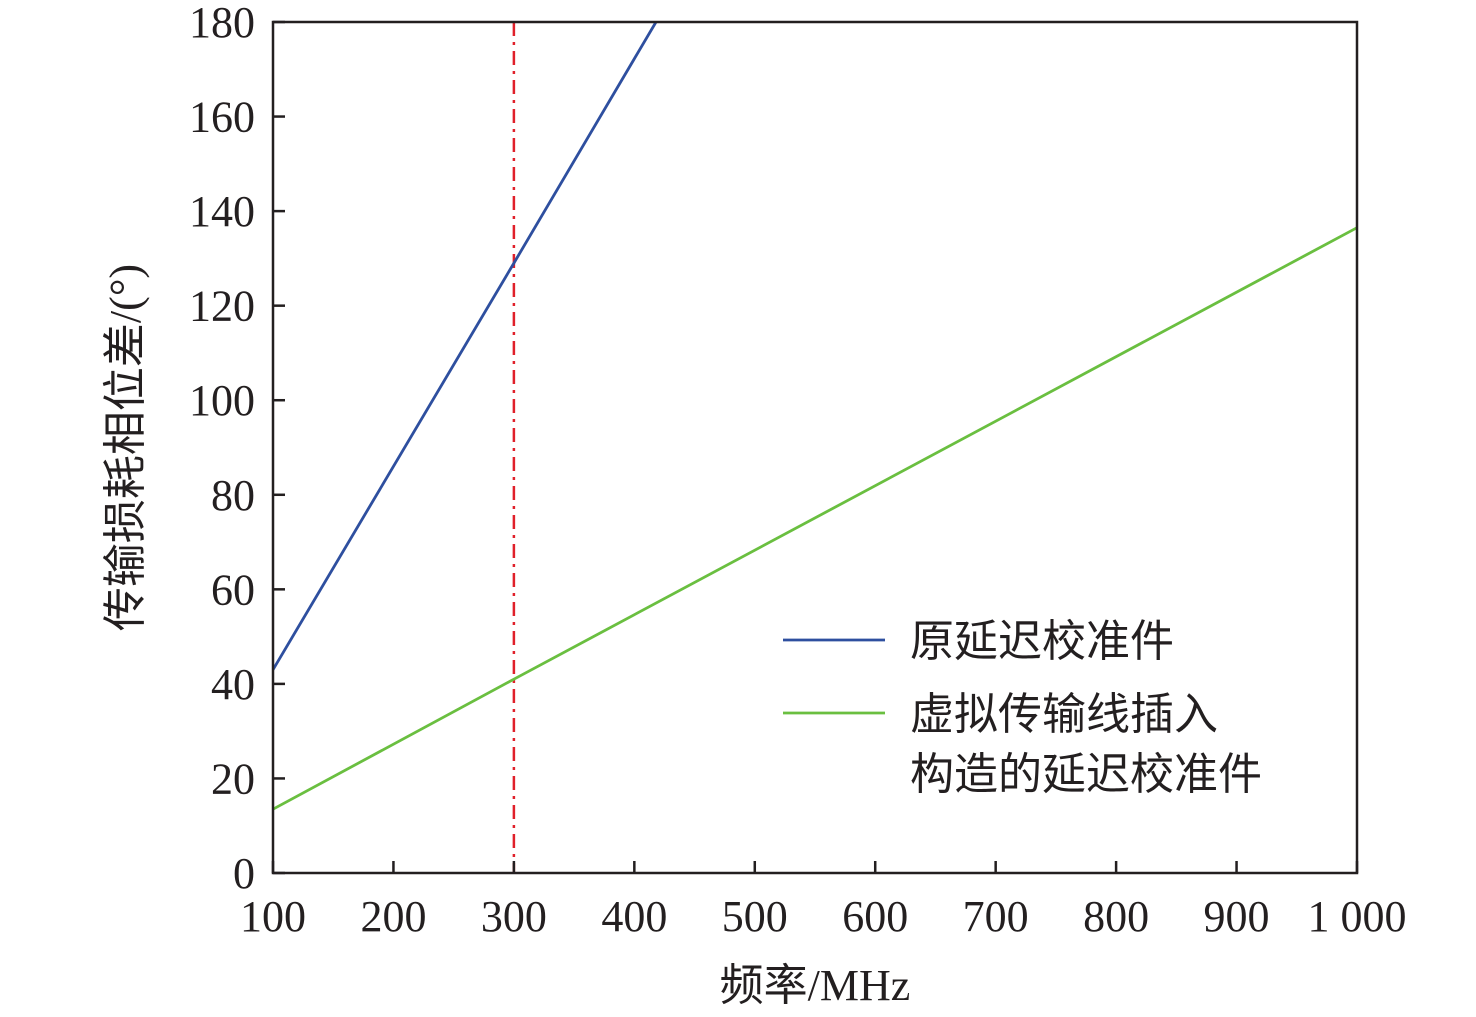  What do you see at coordinates (996, 916) in the screenshot?
I see `x-tick-label-700: 700` at bounding box center [996, 916].